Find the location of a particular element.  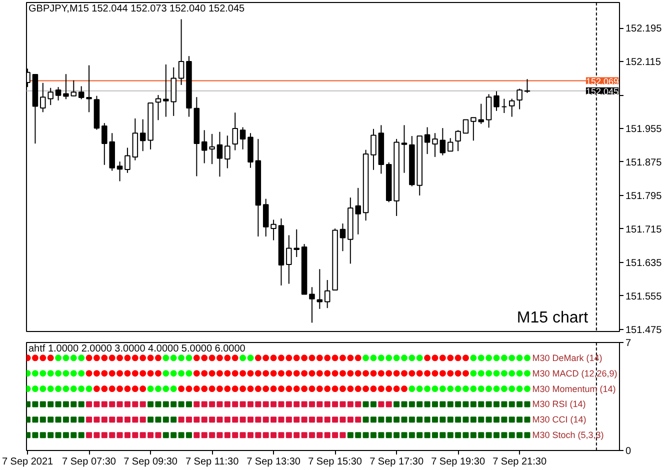

series-label: M30 Stoch (5,3,3) is located at coordinates (568, 435).